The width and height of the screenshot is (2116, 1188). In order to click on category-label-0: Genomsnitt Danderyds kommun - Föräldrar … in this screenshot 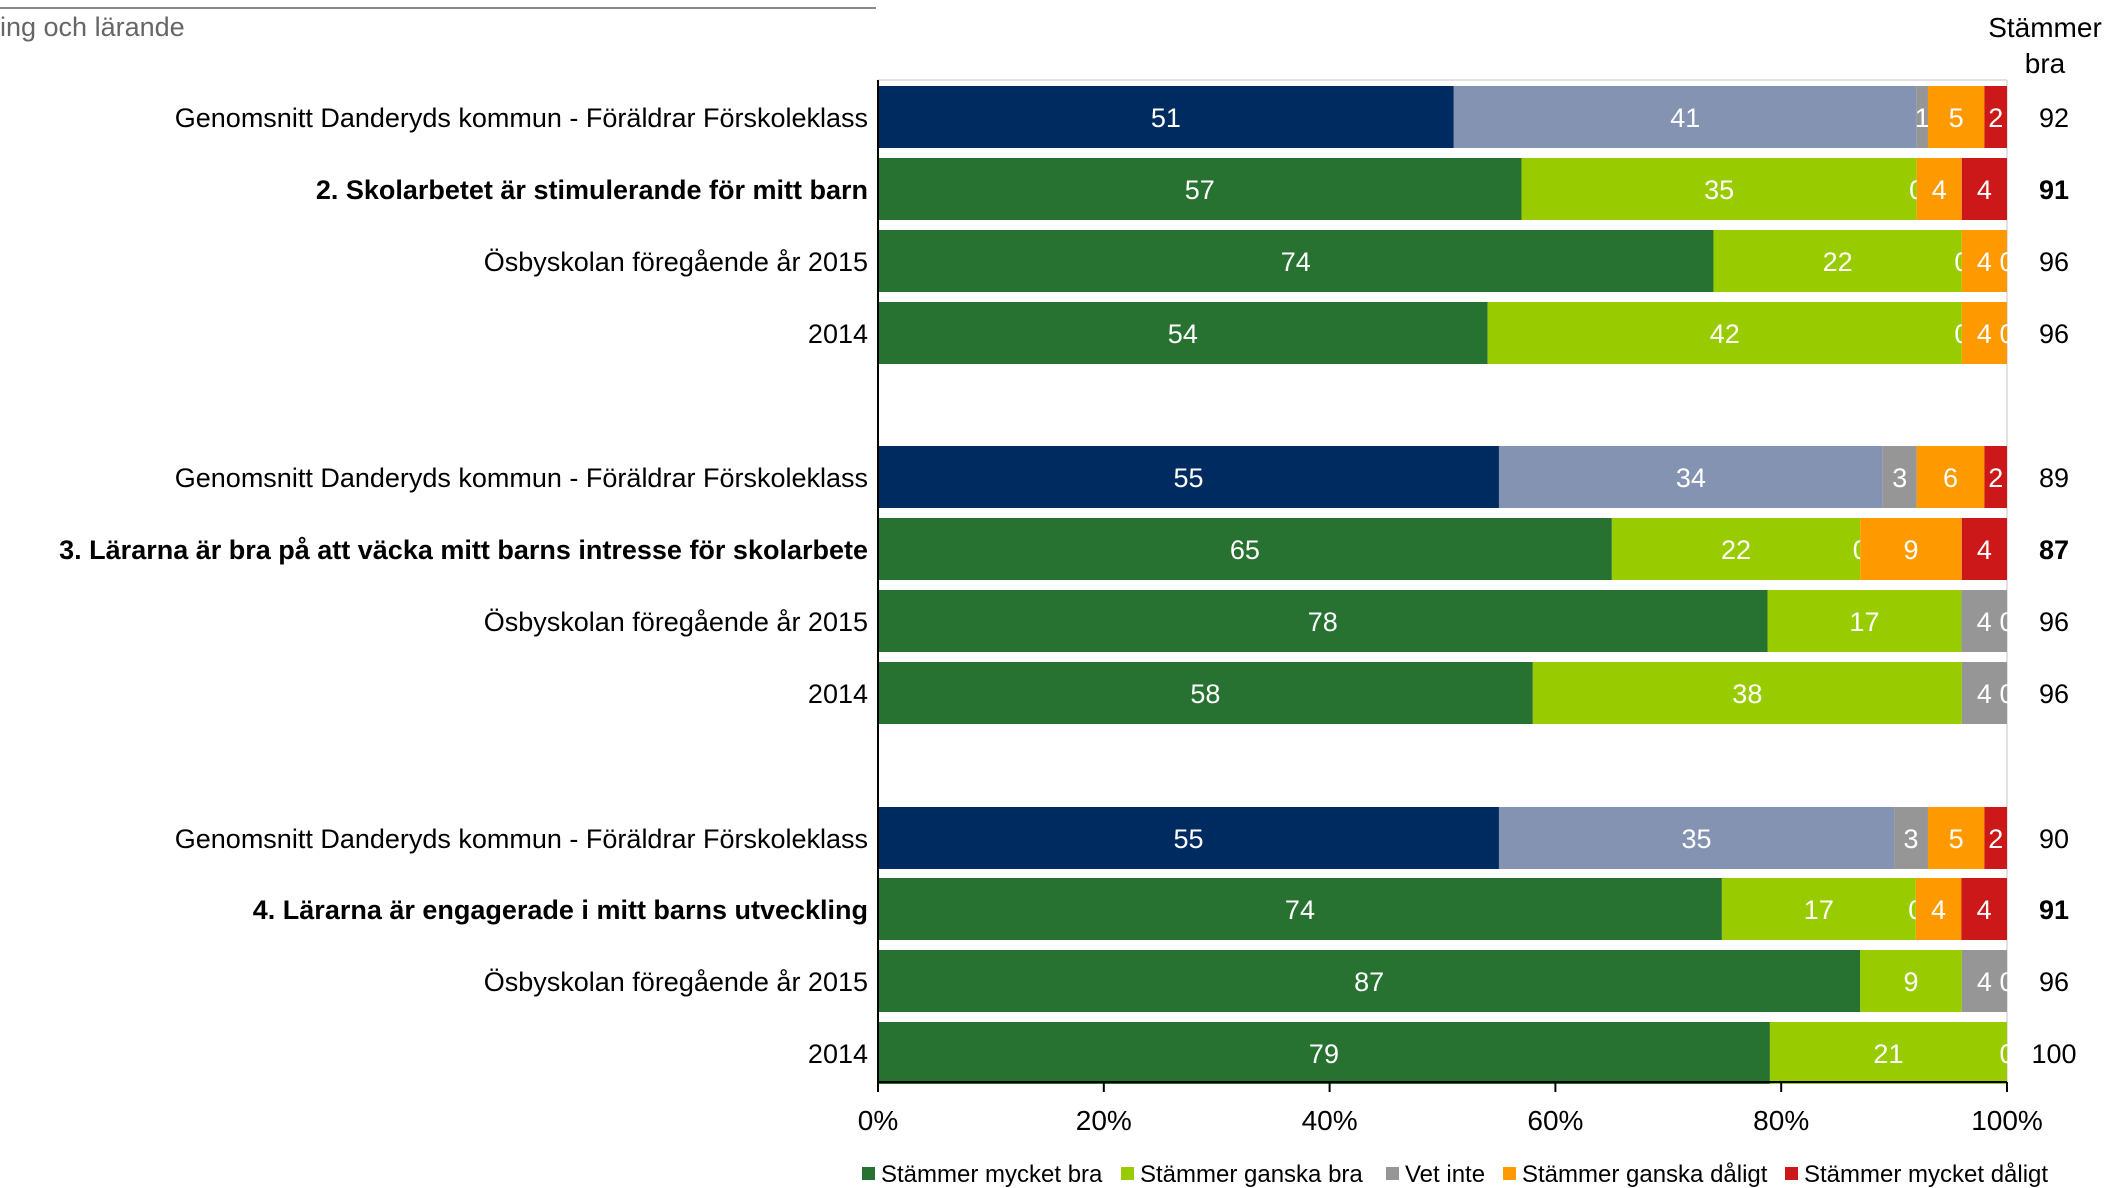, I will do `click(521, 118)`.